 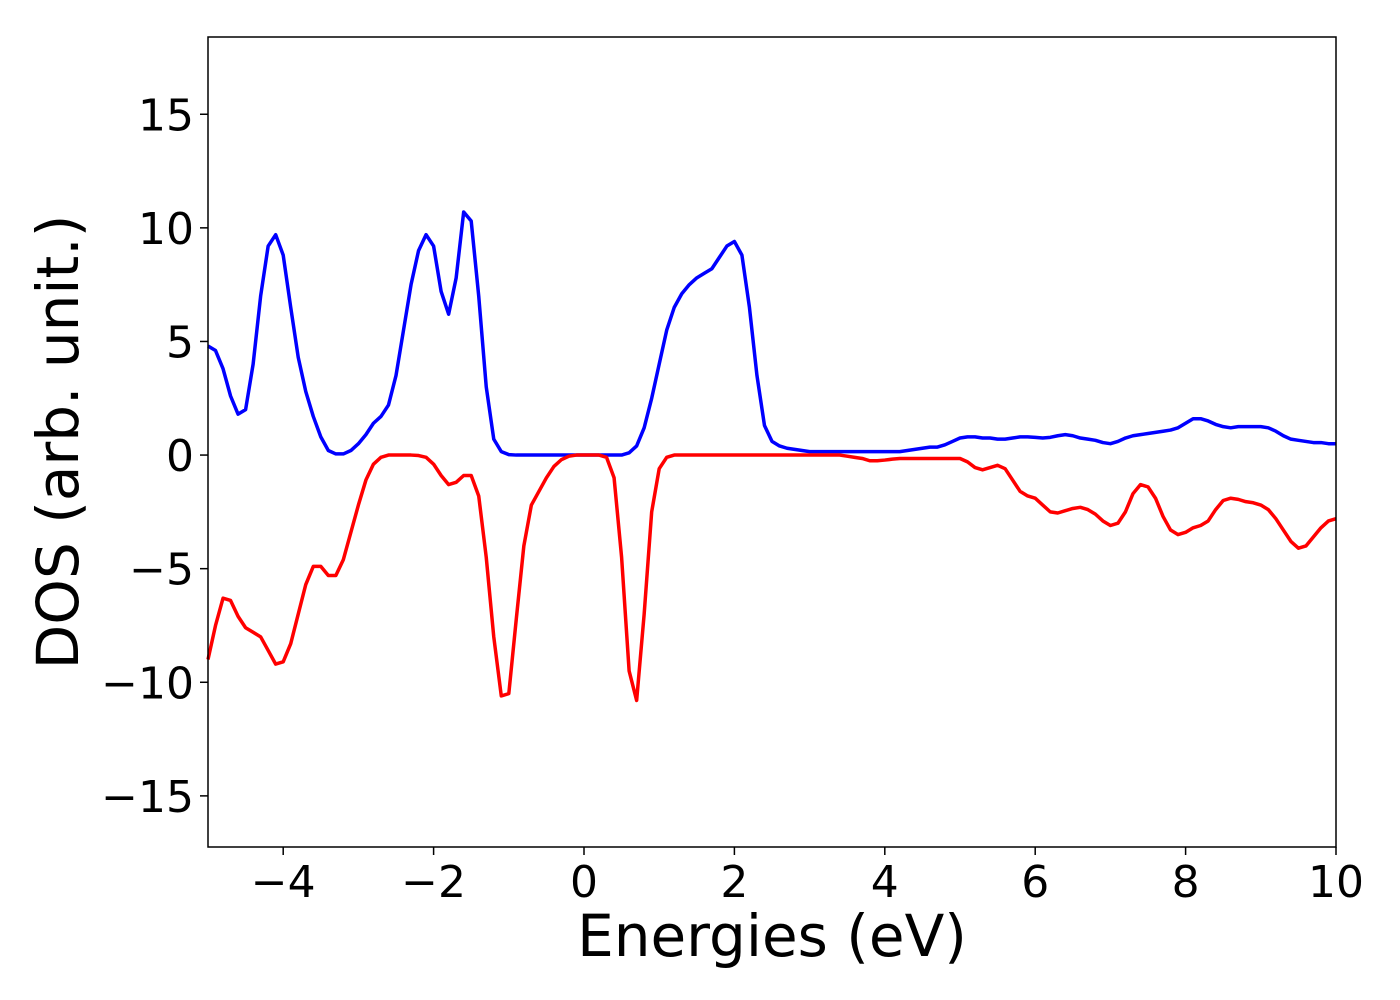 What do you see at coordinates (1035, 882) in the screenshot?
I see `x-tick-label: 6` at bounding box center [1035, 882].